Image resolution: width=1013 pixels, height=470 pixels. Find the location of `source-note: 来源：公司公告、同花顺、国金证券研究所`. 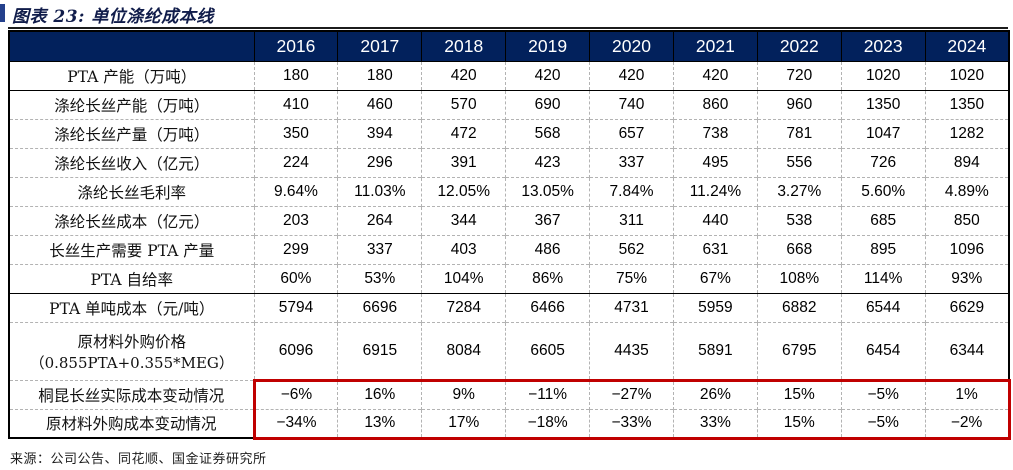

source-note: 来源：公司公告、同花顺、国金证券研究所 is located at coordinates (138, 459).